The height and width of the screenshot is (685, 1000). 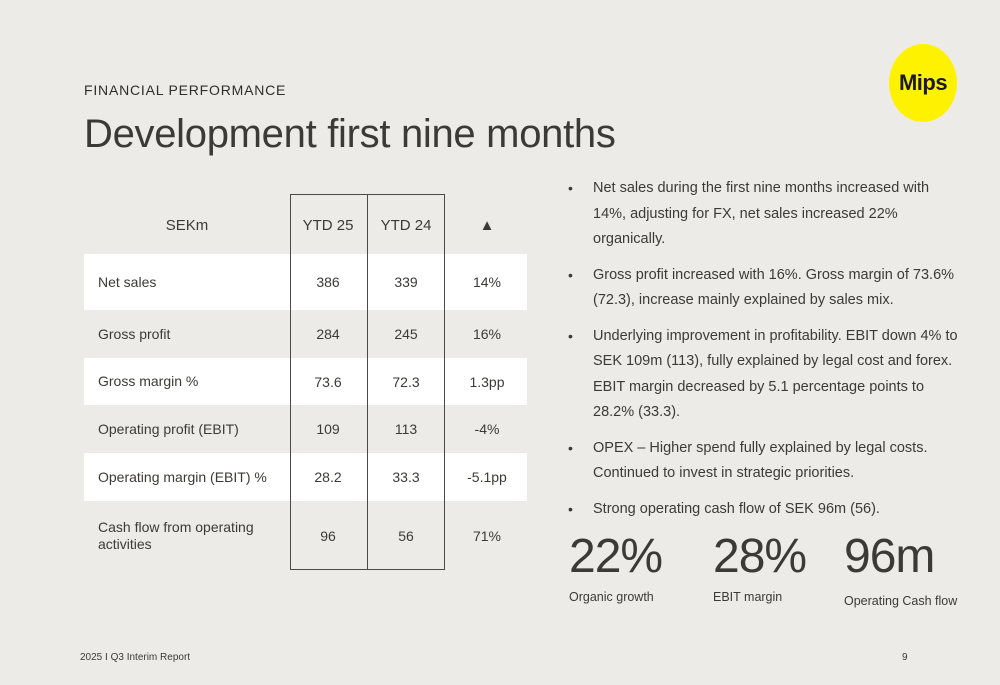 I want to click on row-label: Operating profit (EBIT), so click(x=168, y=428).